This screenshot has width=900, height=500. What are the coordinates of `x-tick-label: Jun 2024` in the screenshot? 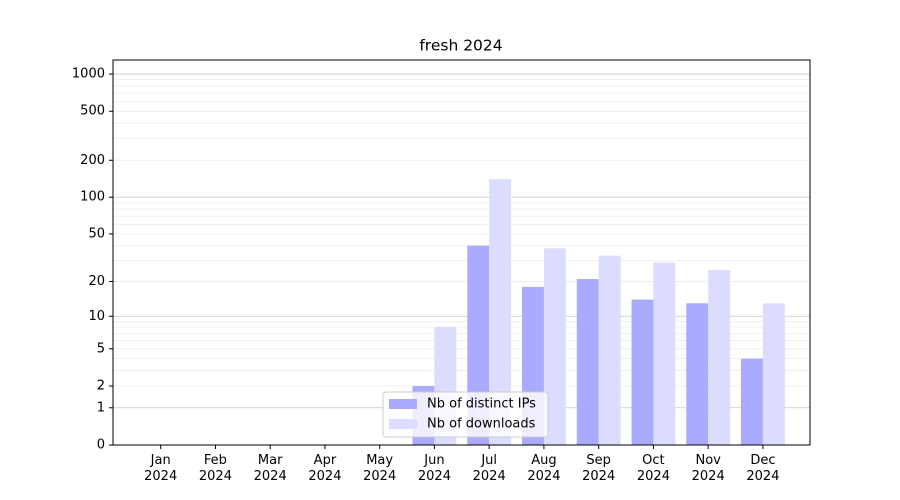 It's located at (434, 468).